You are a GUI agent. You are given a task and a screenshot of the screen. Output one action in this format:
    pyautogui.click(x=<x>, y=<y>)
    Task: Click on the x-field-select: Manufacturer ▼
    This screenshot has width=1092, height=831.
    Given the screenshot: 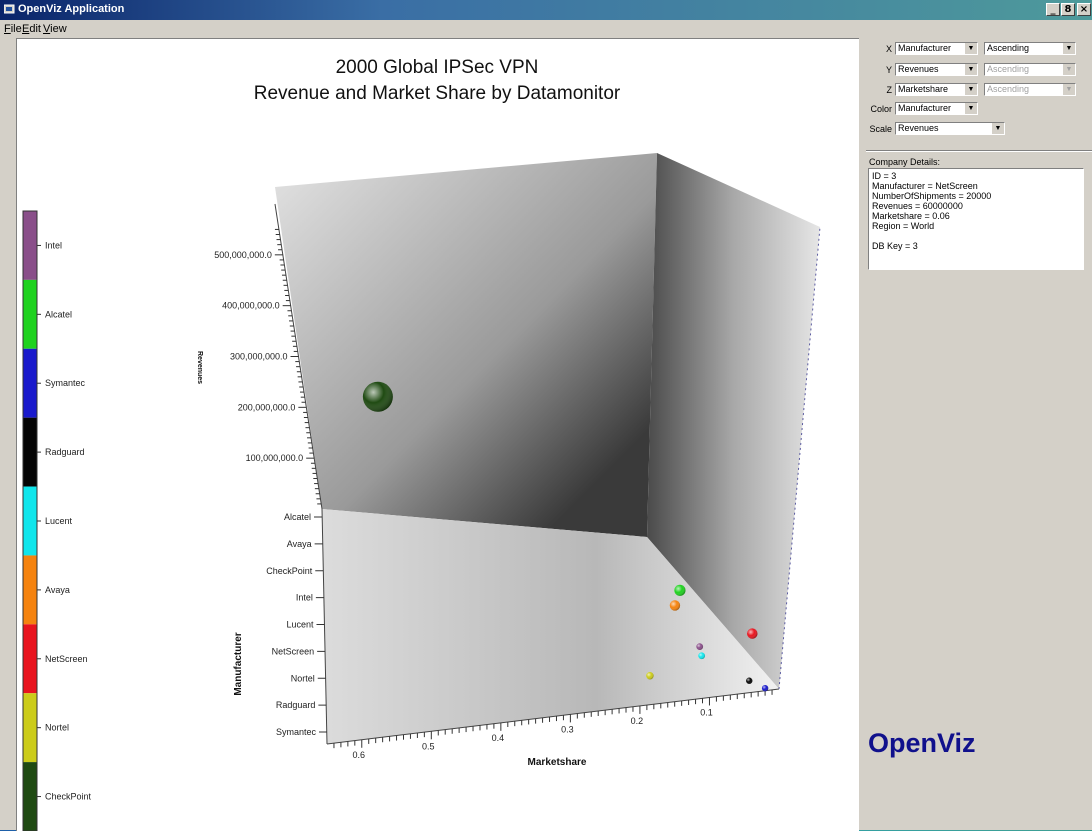 What is the action you would take?
    pyautogui.click(x=936, y=48)
    